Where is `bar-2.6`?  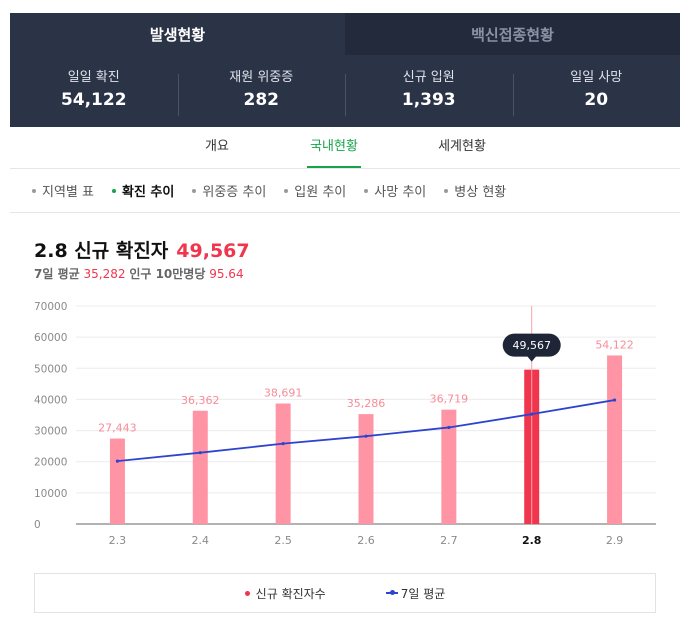
bar-2.6 is located at coordinates (366, 469).